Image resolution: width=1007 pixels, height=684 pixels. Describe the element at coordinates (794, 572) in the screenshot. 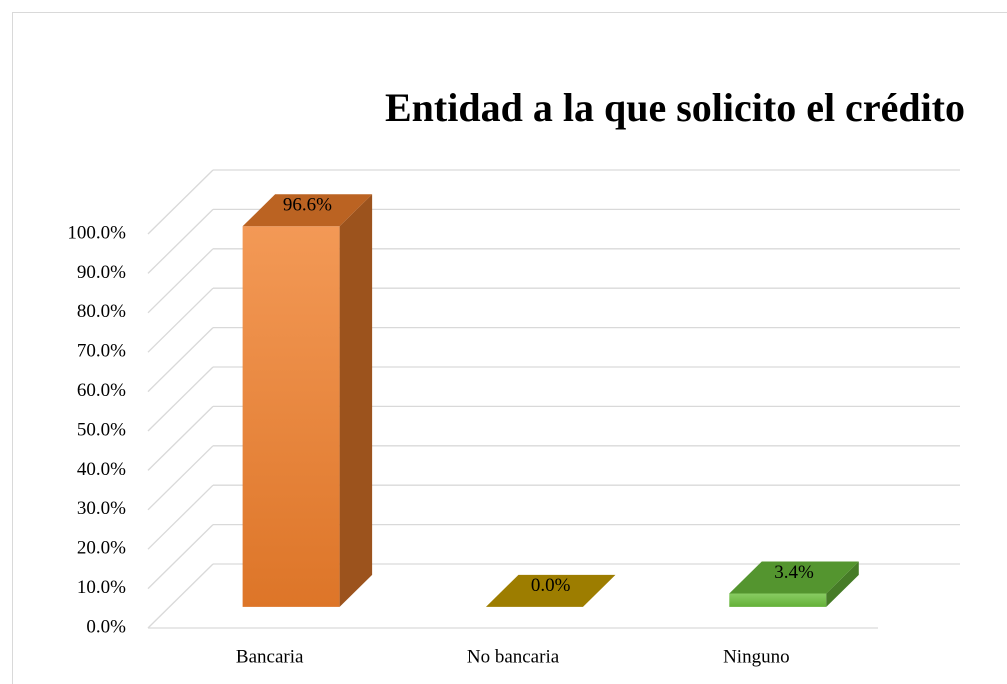

I see `data-label: 3.4%` at that location.